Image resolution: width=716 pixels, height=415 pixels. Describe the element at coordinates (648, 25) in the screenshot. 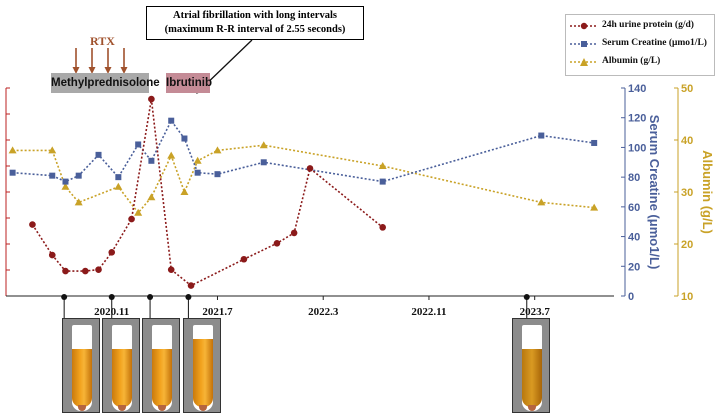

I see `legend-label-protein: 24h urine protein (g/d)` at that location.